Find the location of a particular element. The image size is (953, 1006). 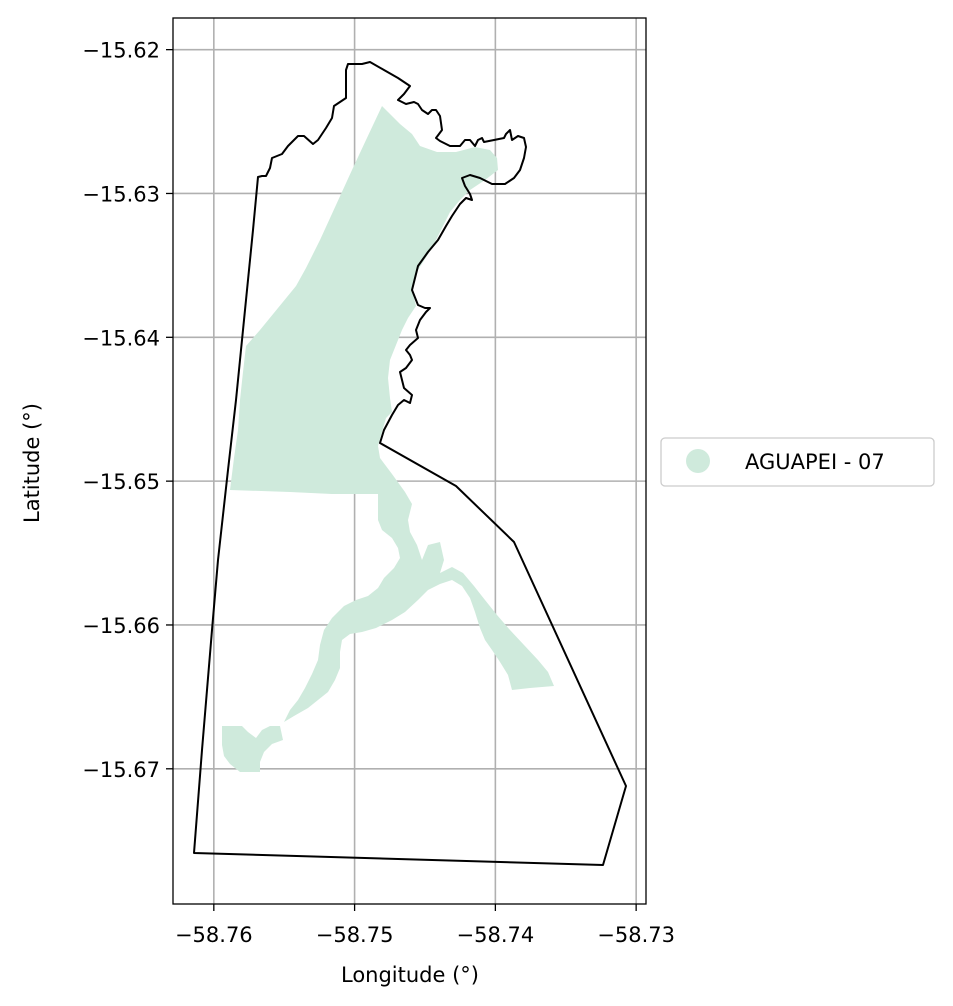

x-axis-label: Longitude (°) is located at coordinates (410, 975).